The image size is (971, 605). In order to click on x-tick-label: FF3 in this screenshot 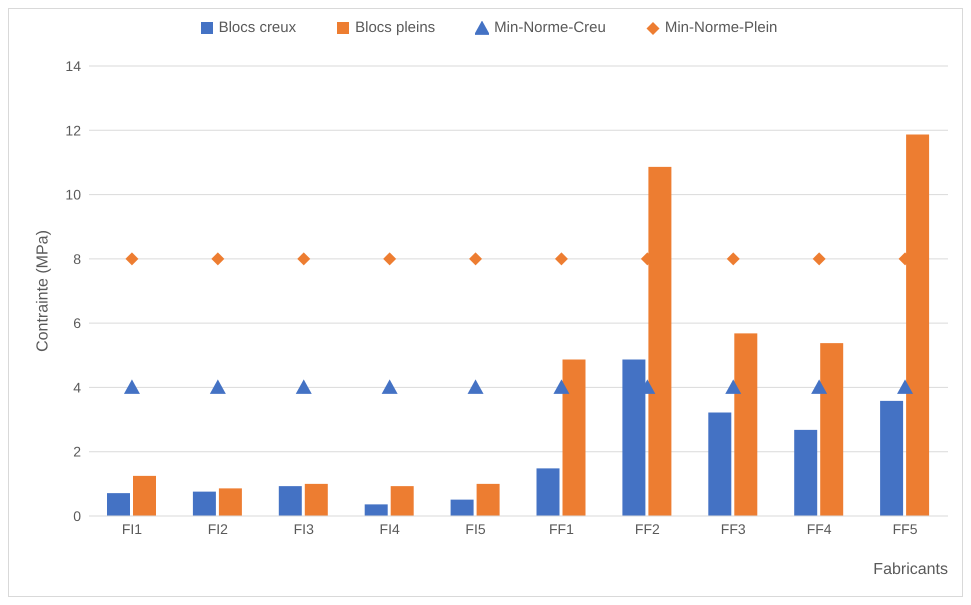, I will do `click(733, 528)`.